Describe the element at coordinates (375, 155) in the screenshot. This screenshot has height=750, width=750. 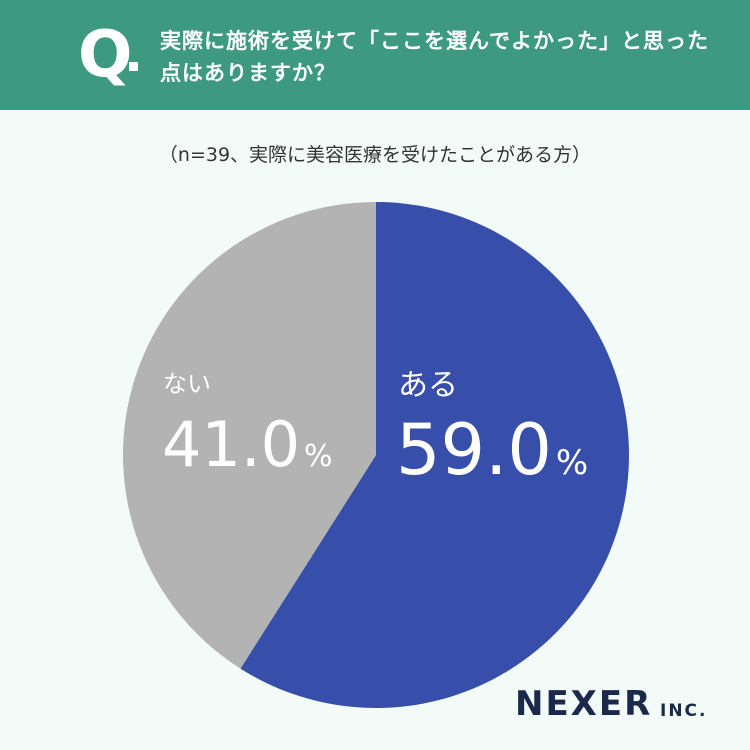
I see `sample-note: （n=39、実際に美容医療を受けたことがある方）` at that location.